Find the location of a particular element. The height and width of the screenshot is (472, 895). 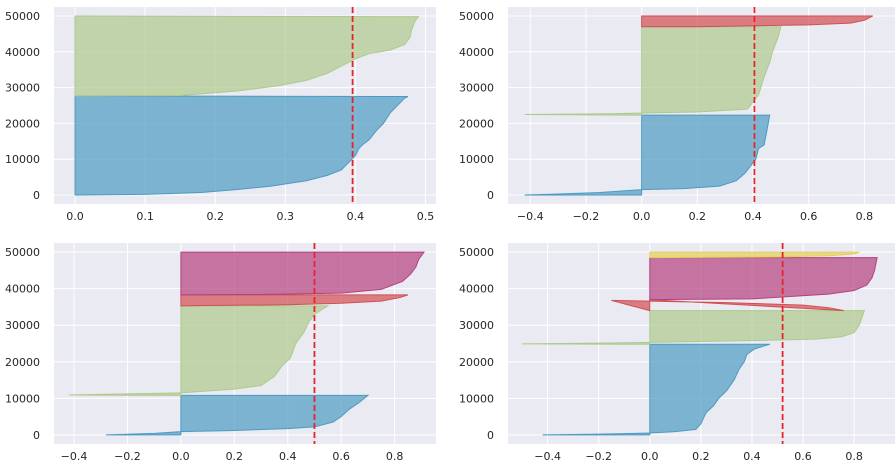

x-tick-label: 0.1 is located at coordinates (145, 216).